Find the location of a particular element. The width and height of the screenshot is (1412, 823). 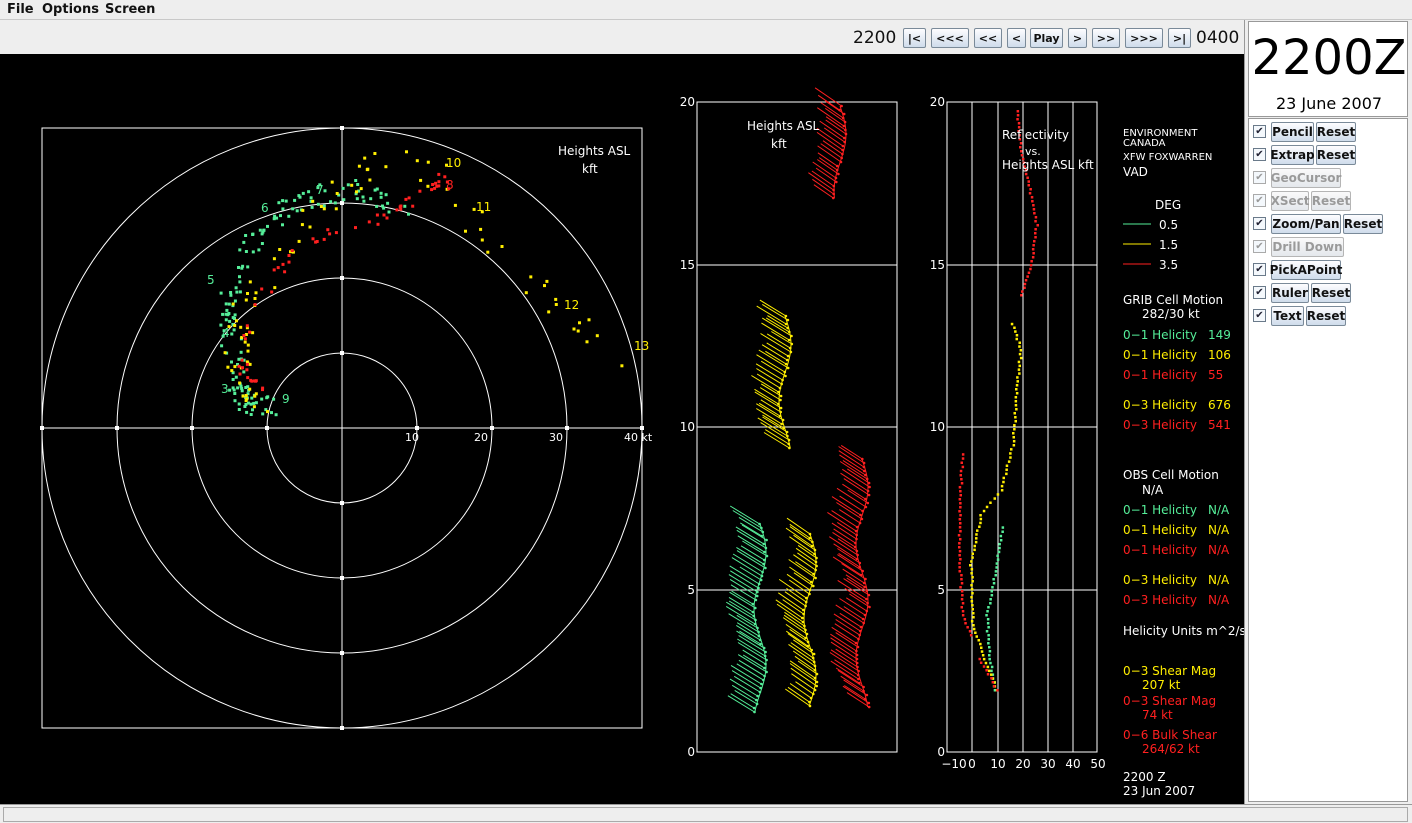

step-back-2-button: << is located at coordinates (988, 38).